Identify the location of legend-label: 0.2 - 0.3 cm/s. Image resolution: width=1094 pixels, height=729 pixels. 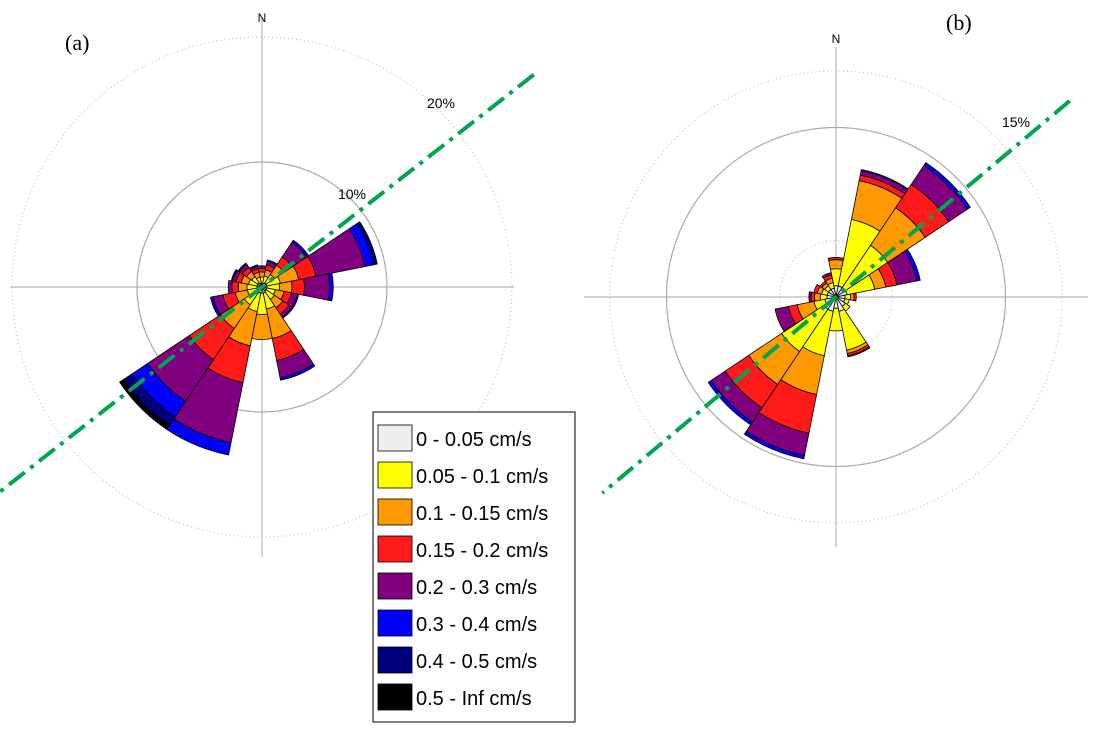
(476, 588).